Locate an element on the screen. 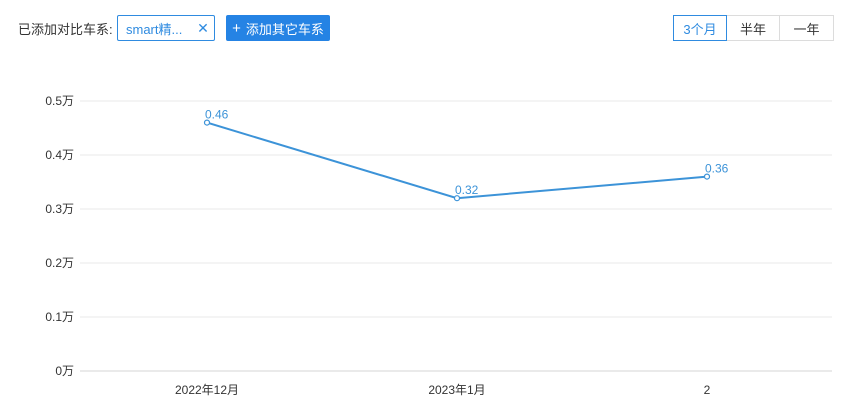  x-tick-label: 2 is located at coordinates (707, 390).